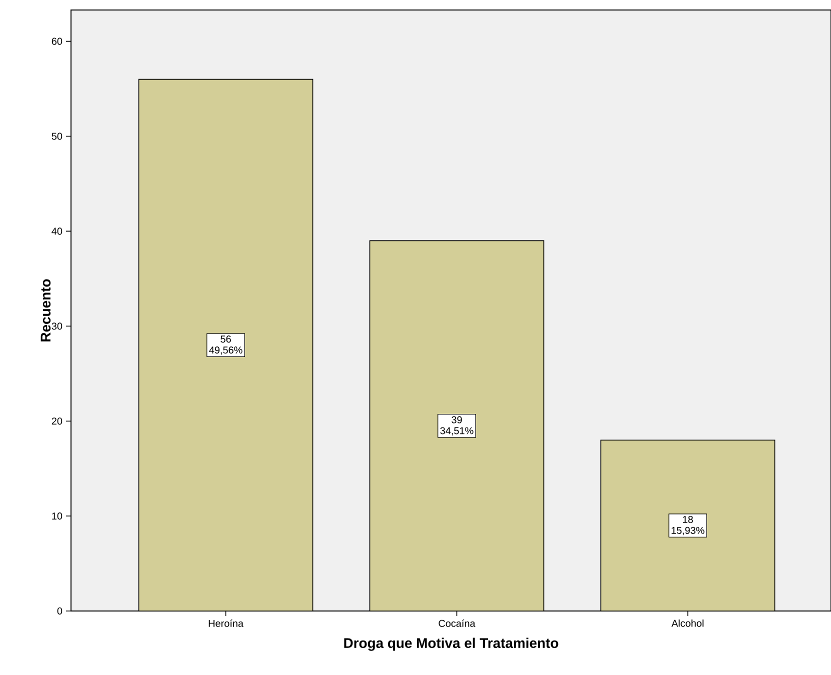  What do you see at coordinates (57, 41) in the screenshot?
I see `y-tick-label: 60` at bounding box center [57, 41].